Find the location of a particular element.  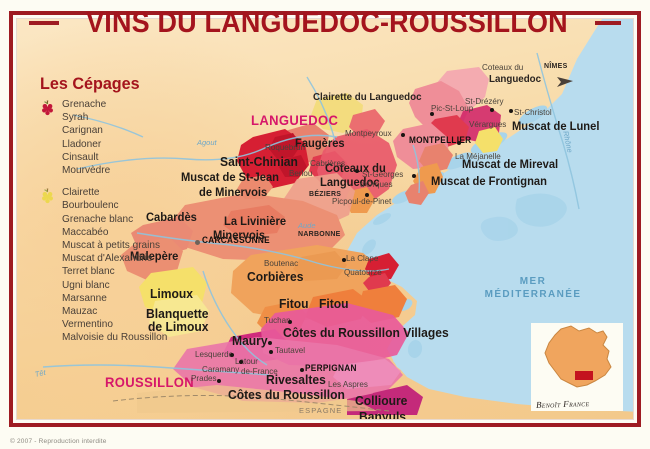

france-locator-inset: Benoît France is located at coordinates (577, 367).